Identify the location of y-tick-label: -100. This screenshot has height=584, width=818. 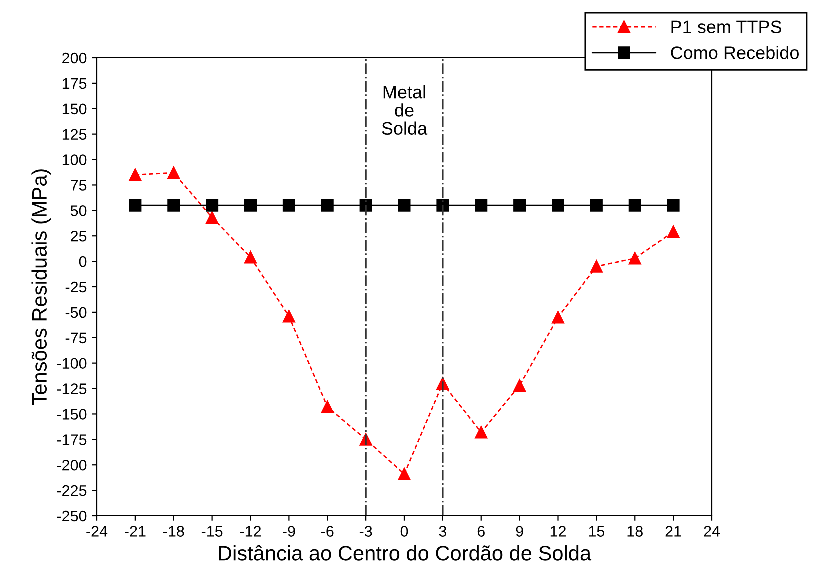
(72, 364).